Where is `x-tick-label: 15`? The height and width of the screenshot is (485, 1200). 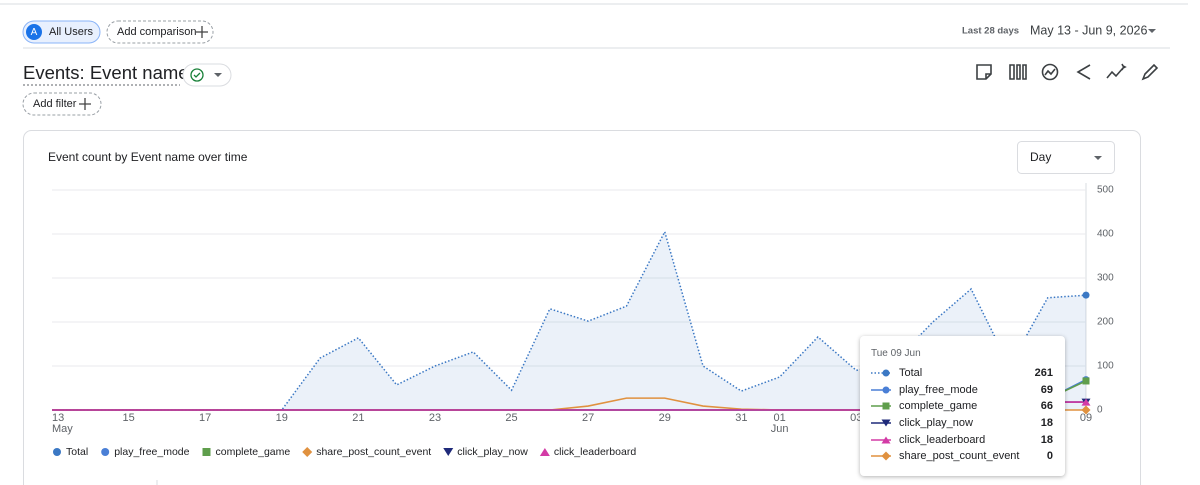 x-tick-label: 15 is located at coordinates (128, 418).